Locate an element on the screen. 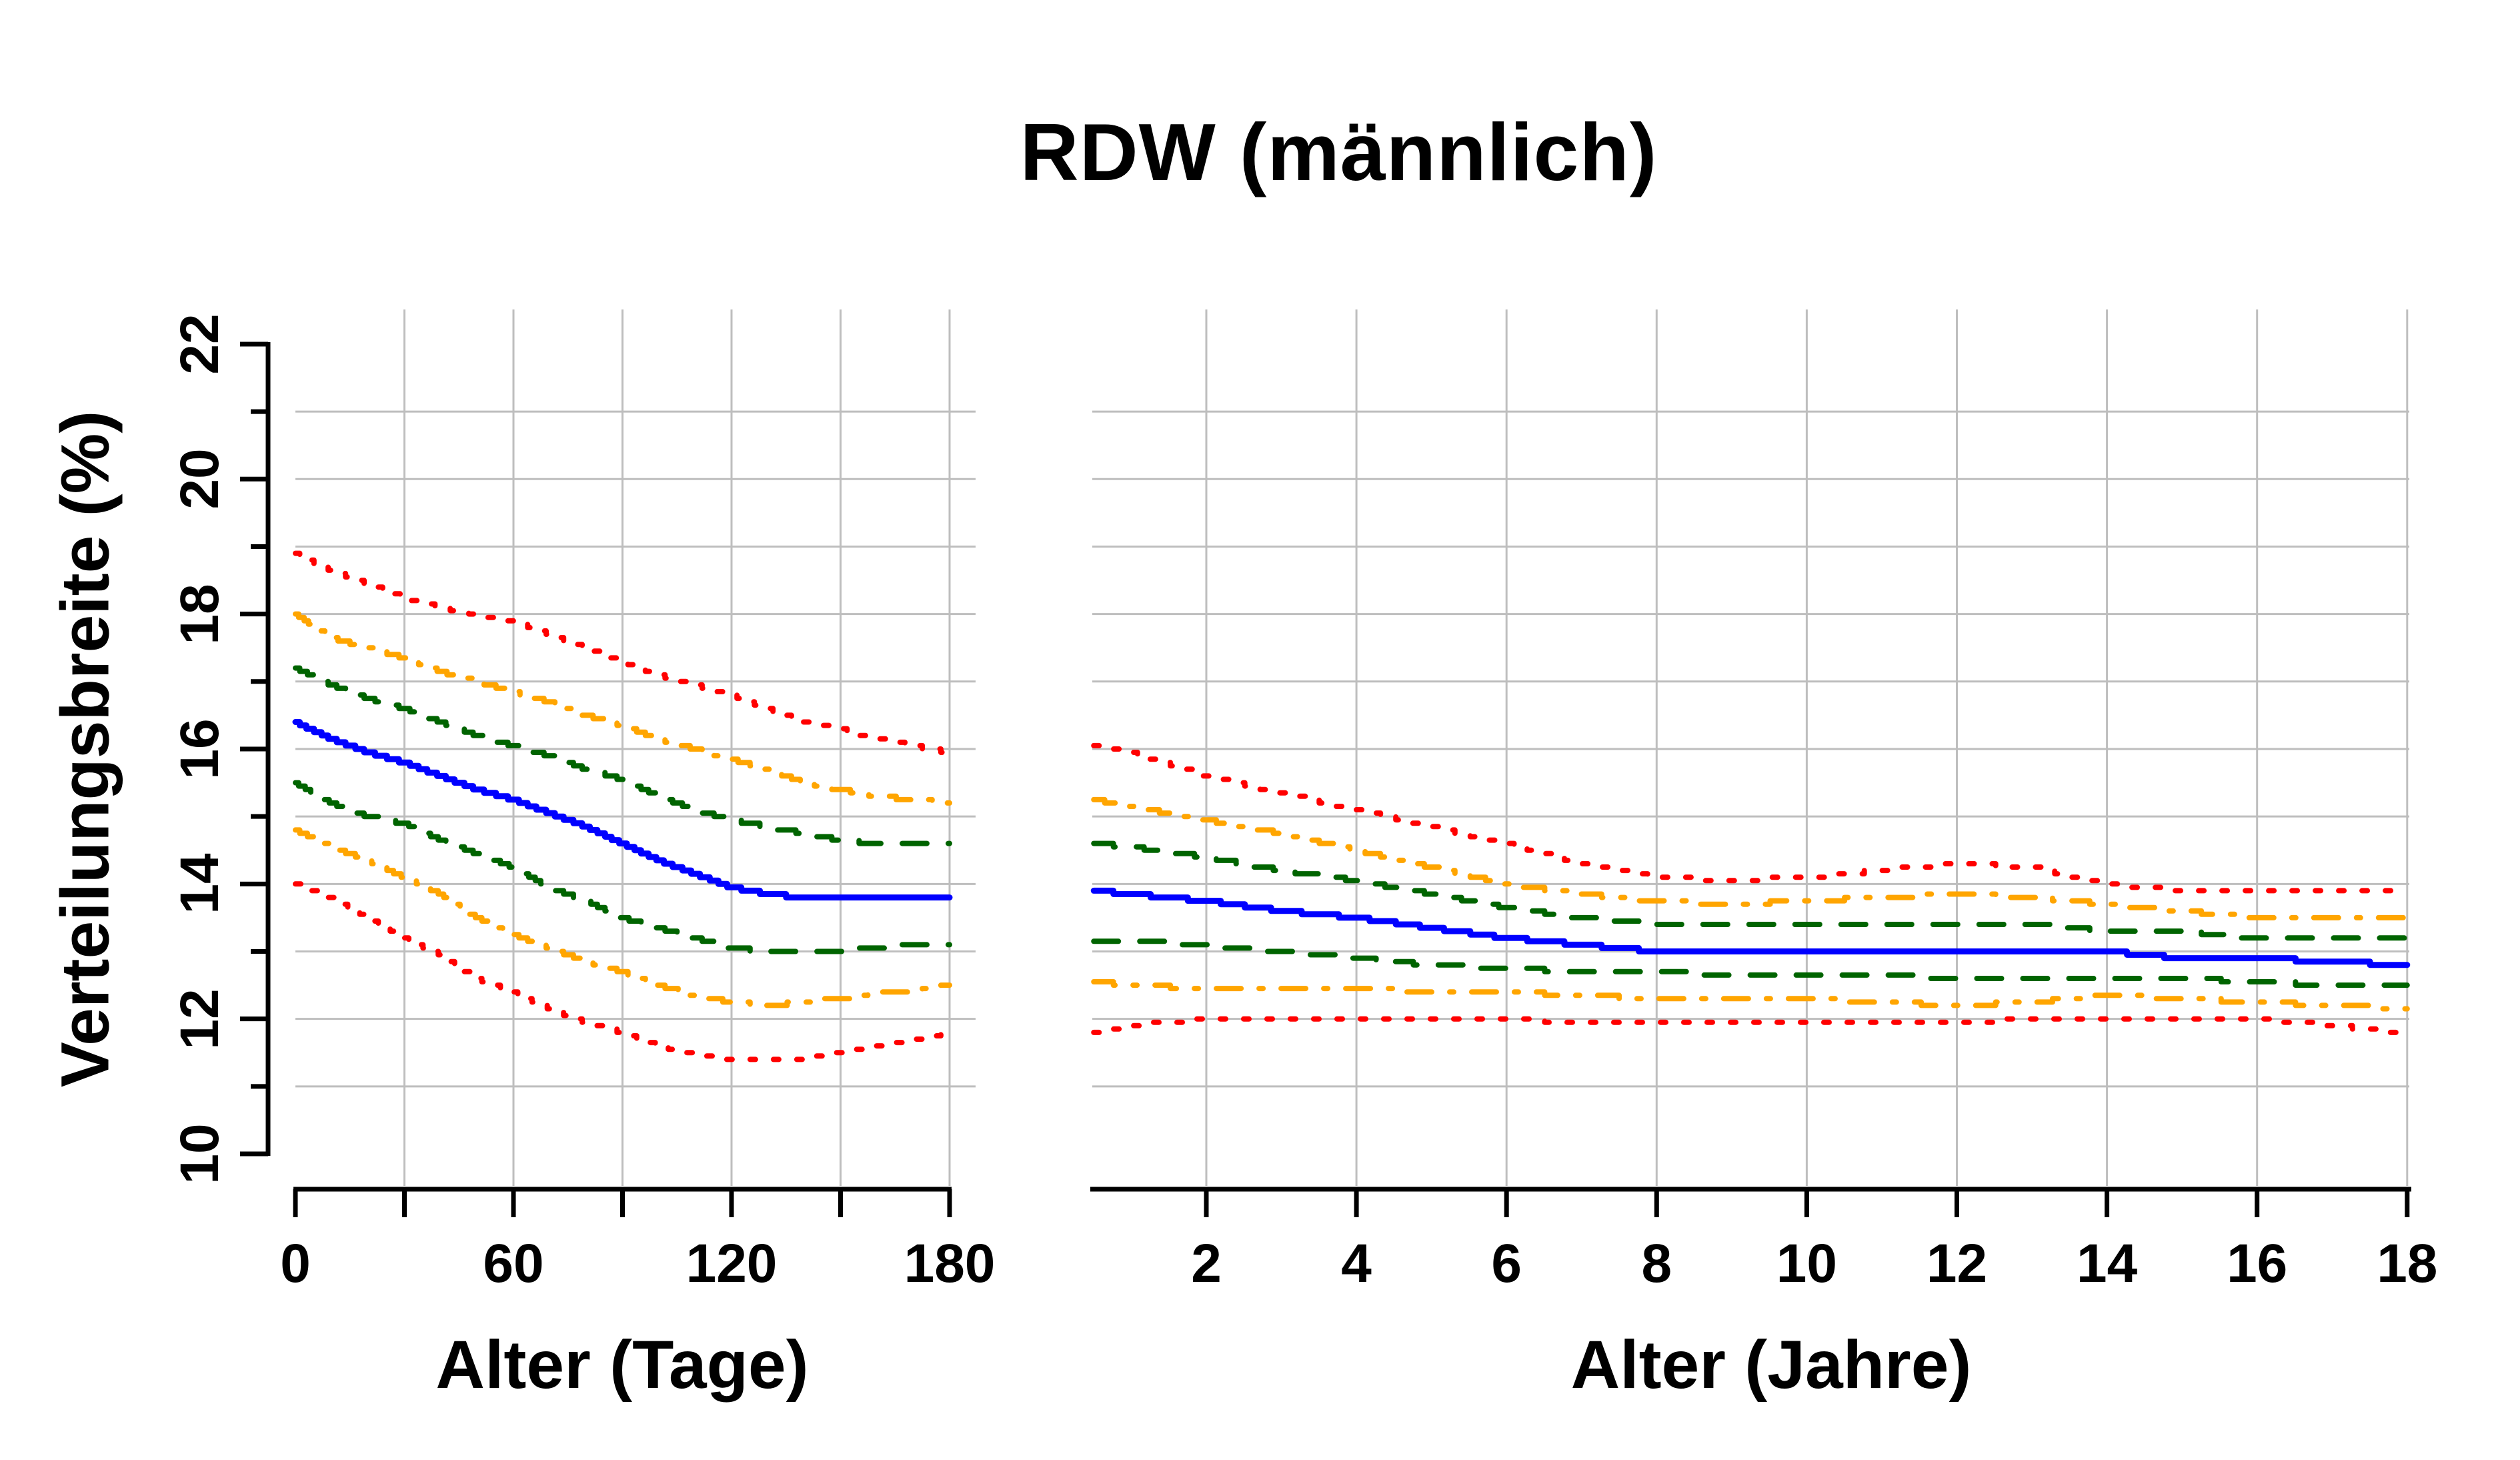  y-tick-label: 18 is located at coordinates (199, 614).